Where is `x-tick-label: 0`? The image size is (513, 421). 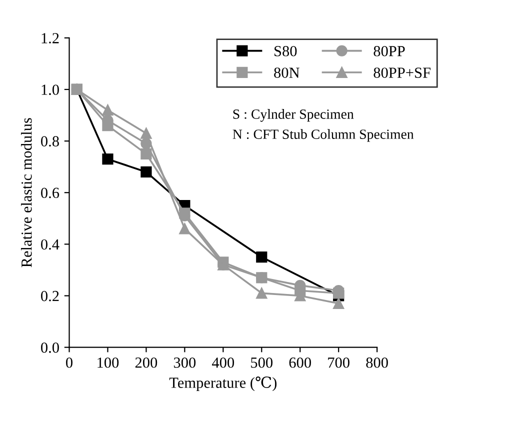 x-tick-label: 0 is located at coordinates (69, 362).